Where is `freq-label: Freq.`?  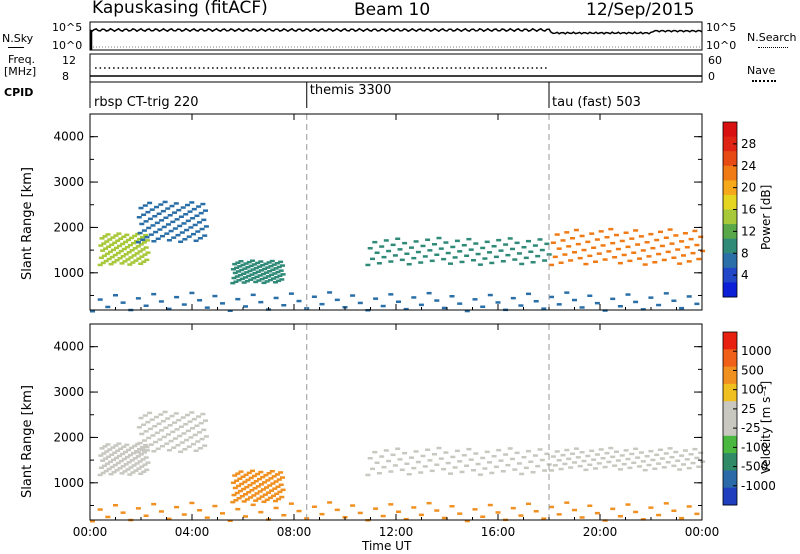 freq-label: Freq. is located at coordinates (22, 59).